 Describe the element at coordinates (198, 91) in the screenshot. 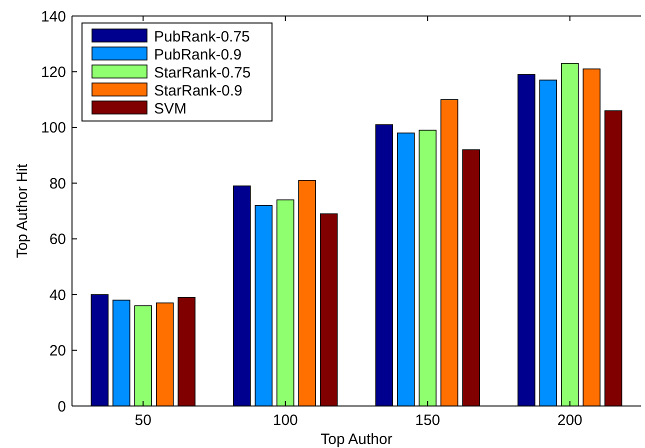

I see `legend-label: StarRank-0.9` at that location.